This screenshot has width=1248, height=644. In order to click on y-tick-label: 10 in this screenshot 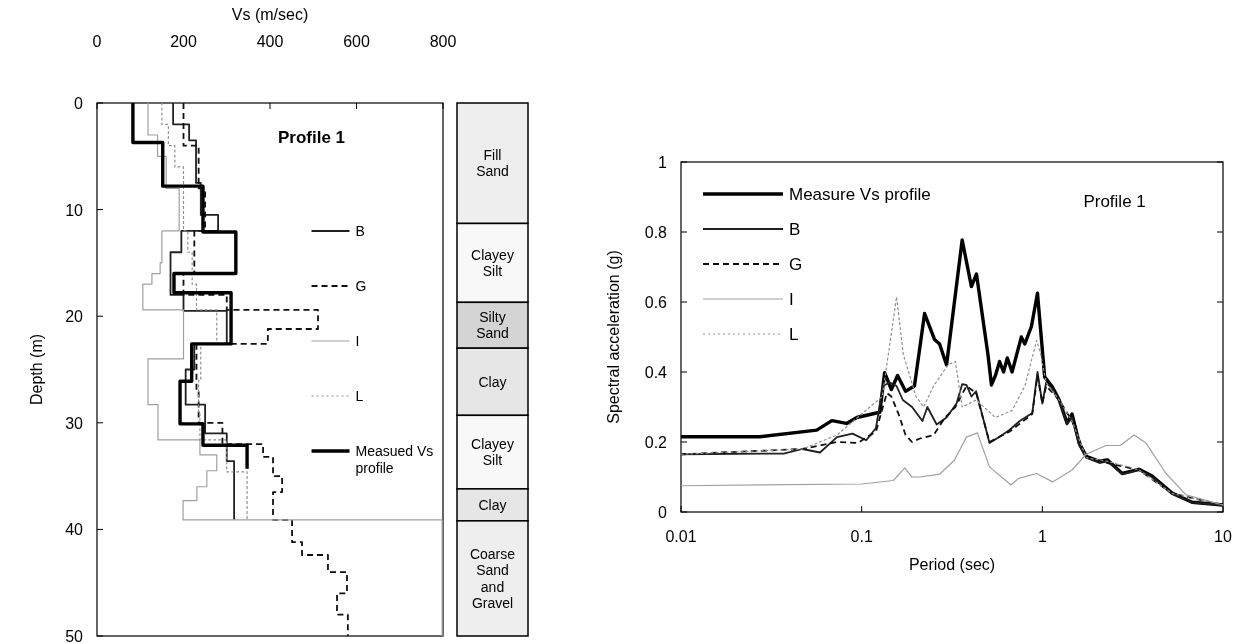, I will do `click(74, 210)`.